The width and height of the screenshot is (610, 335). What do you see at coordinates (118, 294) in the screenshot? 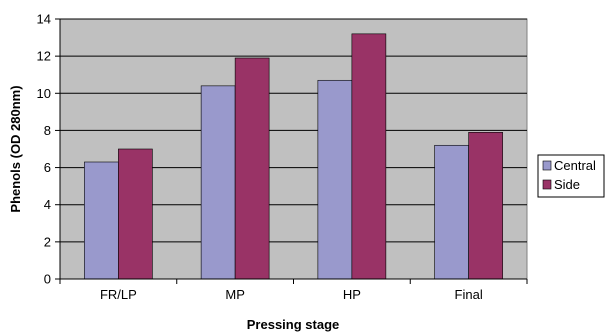
I see `x-tick-label: FR/LP` at bounding box center [118, 294].